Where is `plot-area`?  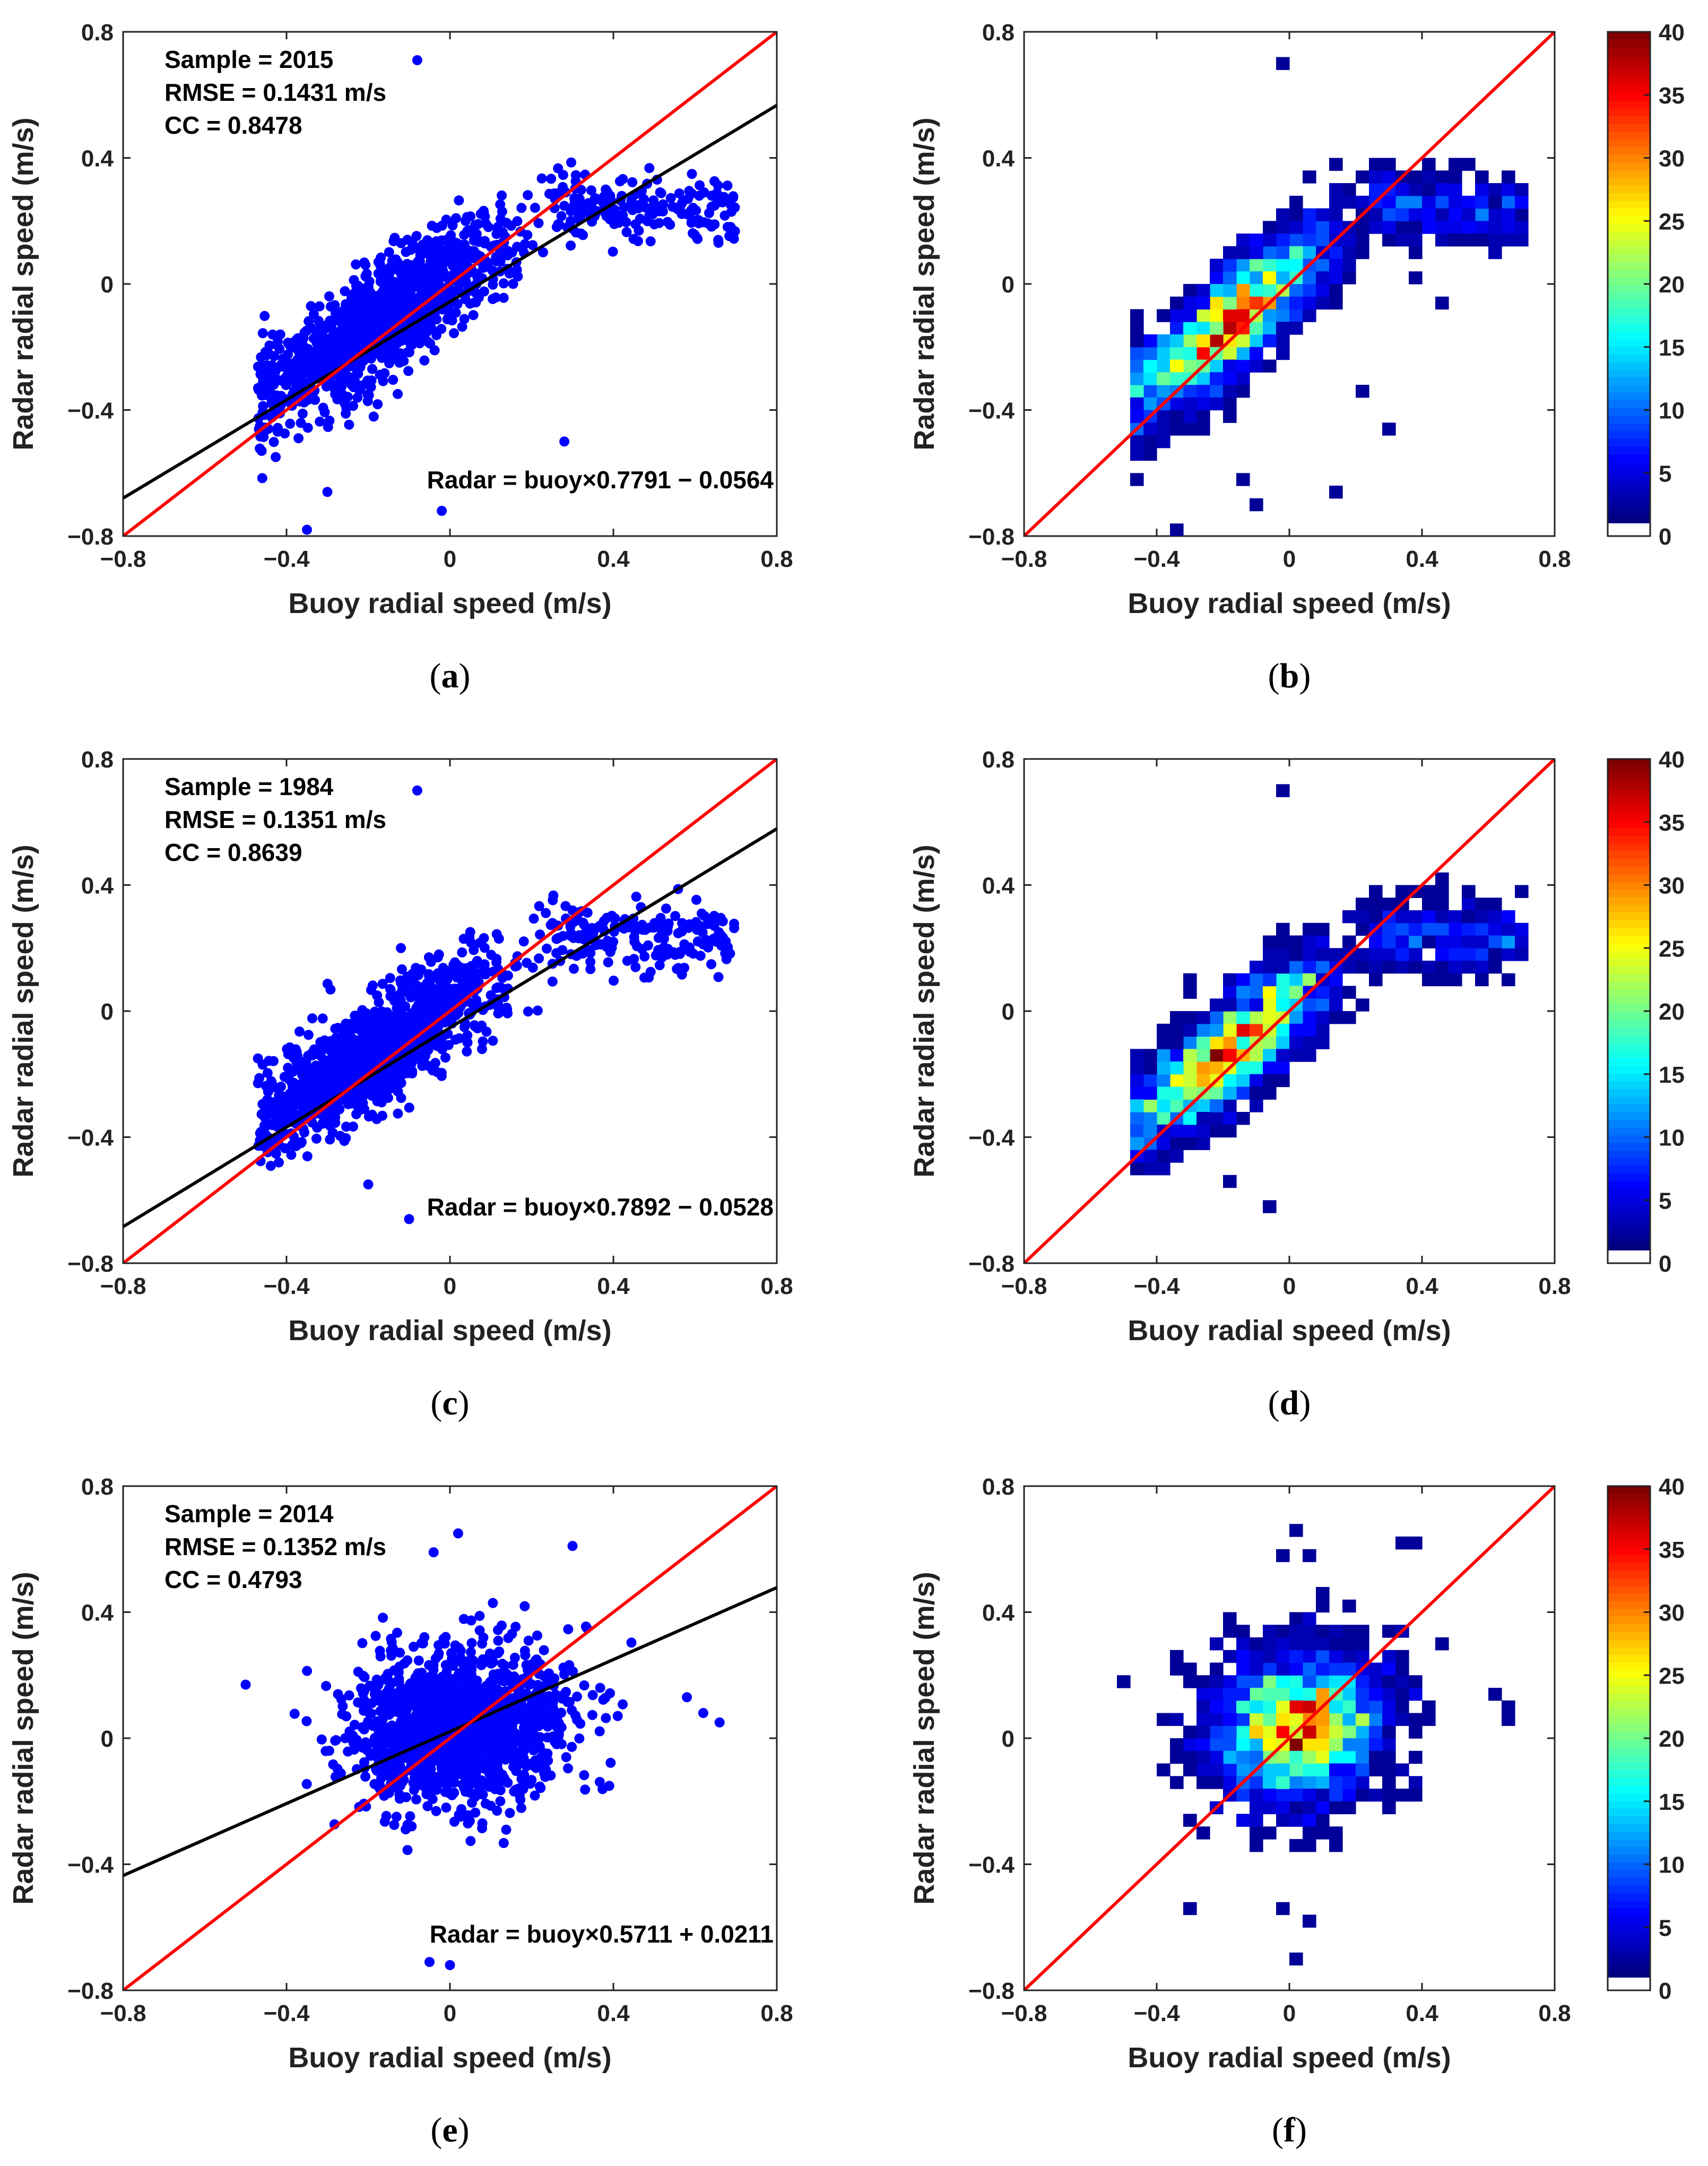
plot-area is located at coordinates (1290, 1011).